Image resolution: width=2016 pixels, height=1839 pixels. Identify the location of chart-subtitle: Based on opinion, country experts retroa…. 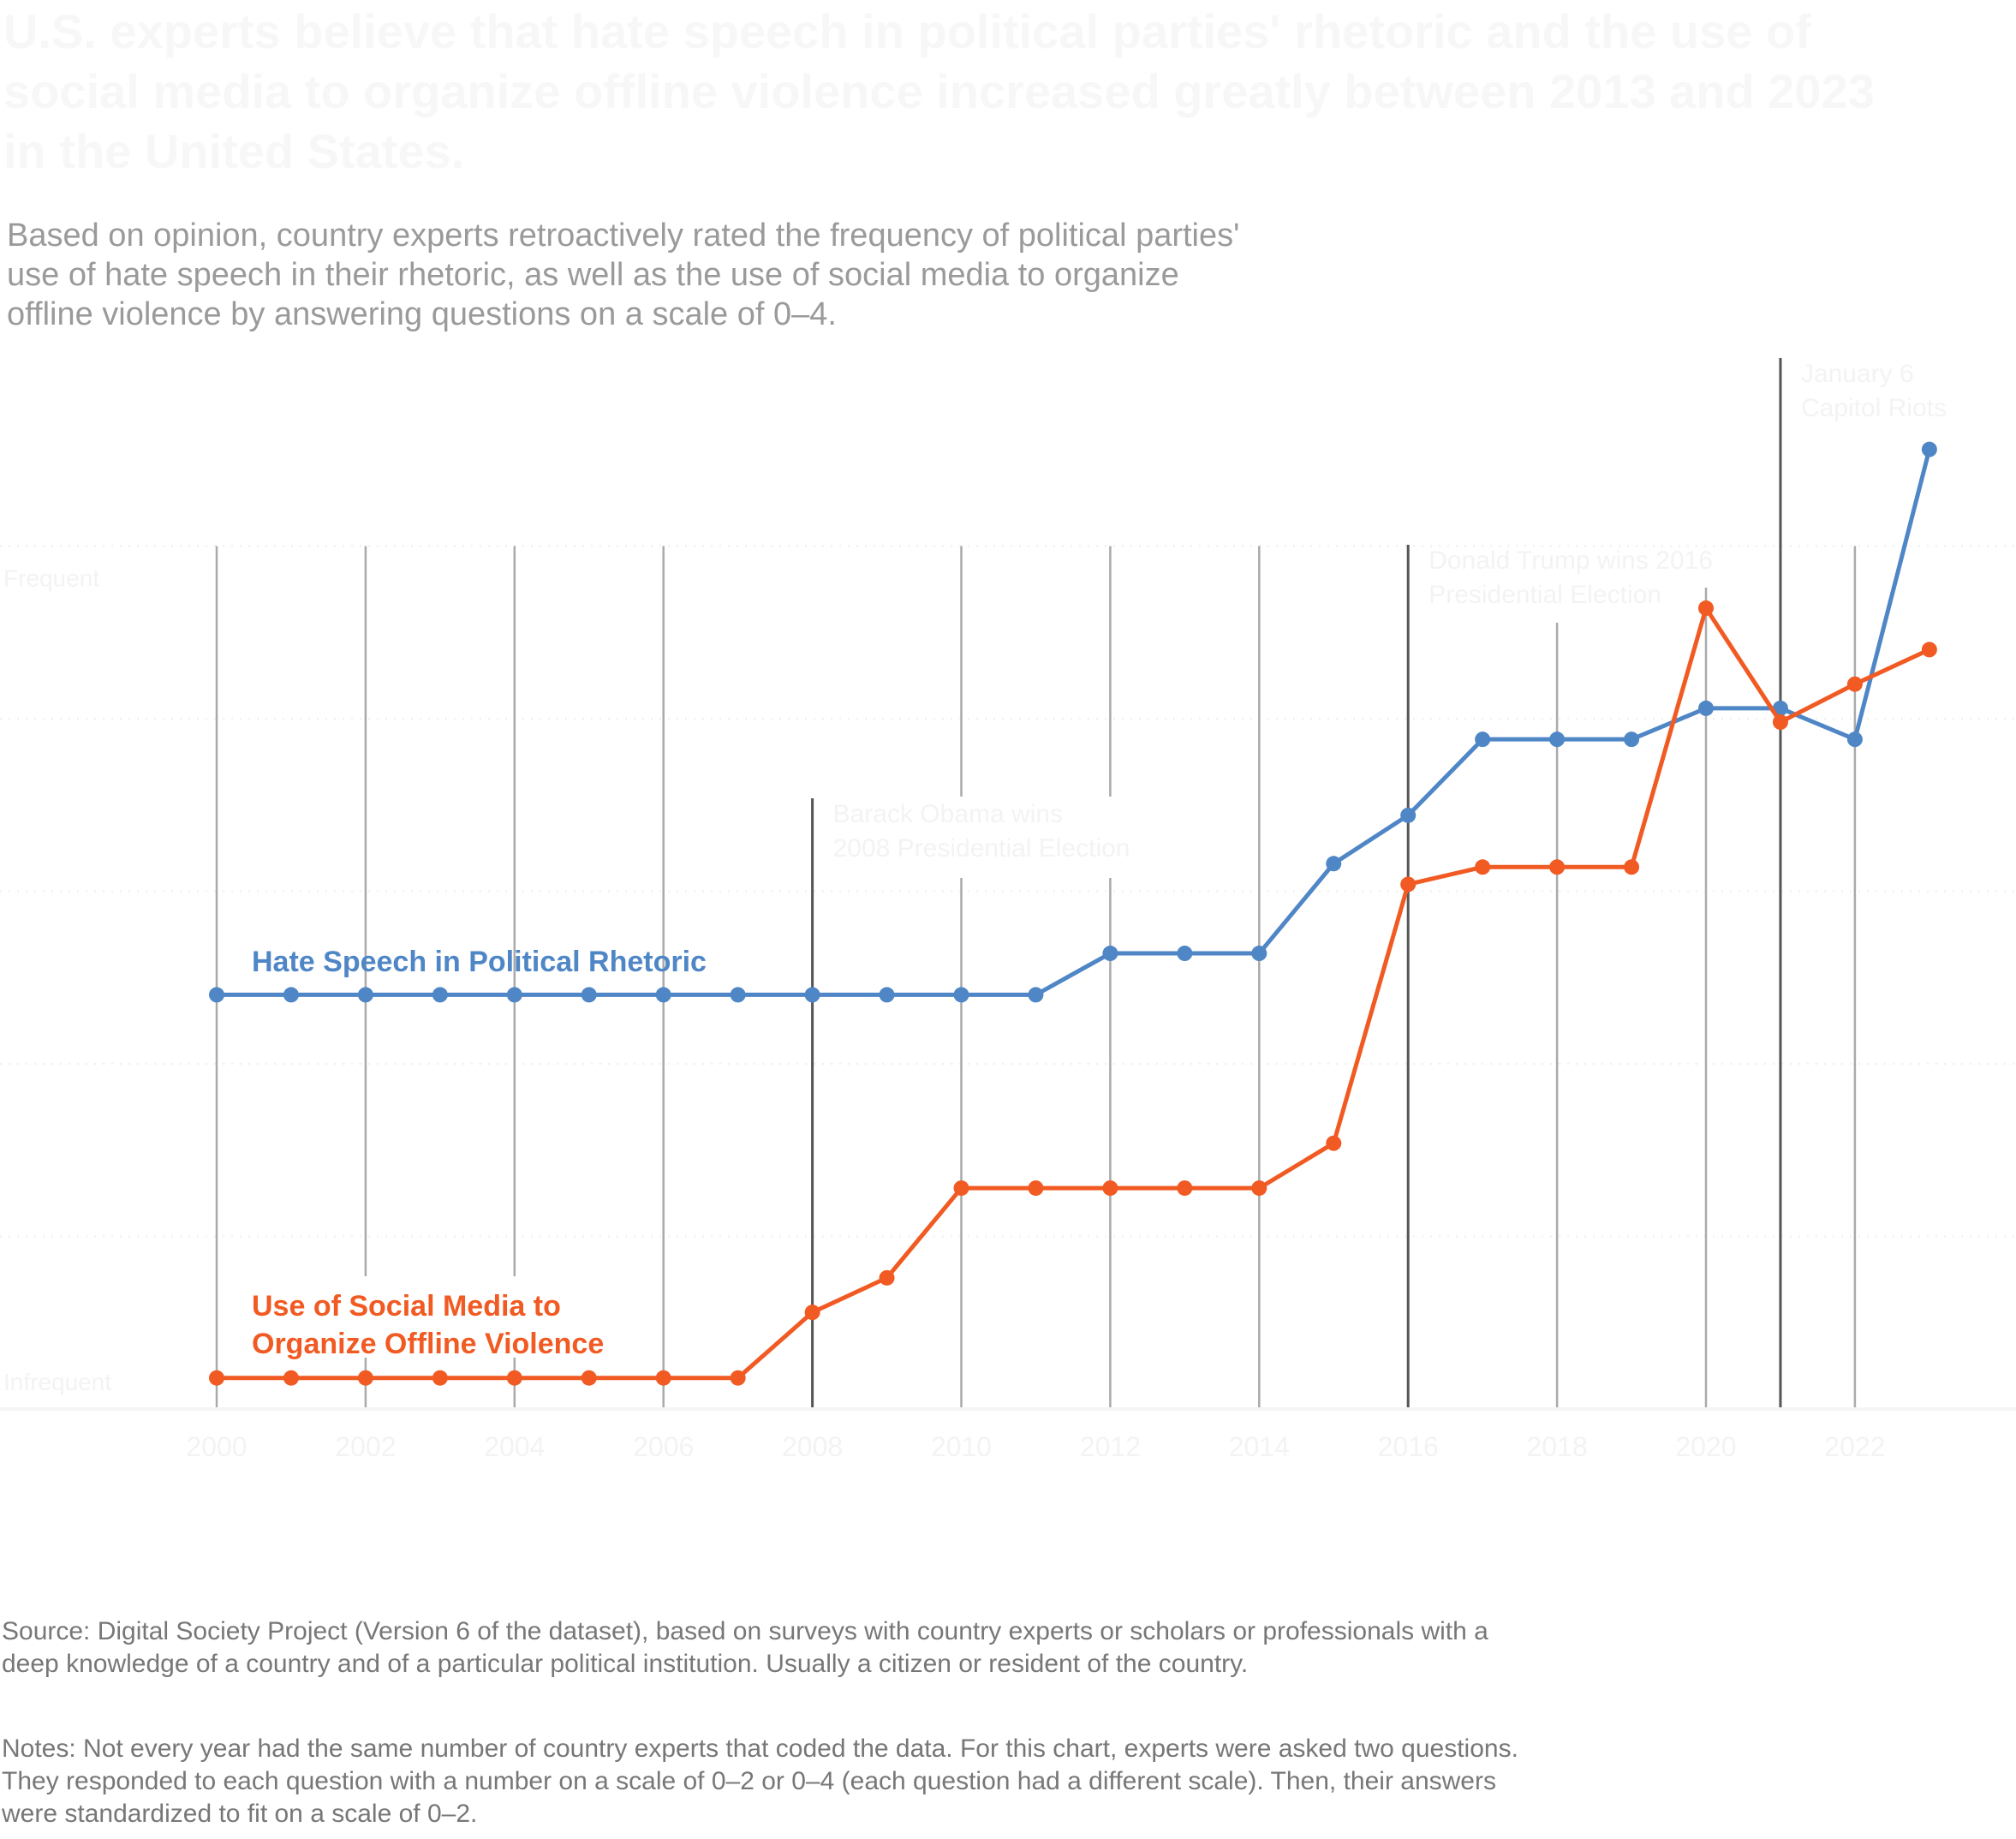
(777, 275).